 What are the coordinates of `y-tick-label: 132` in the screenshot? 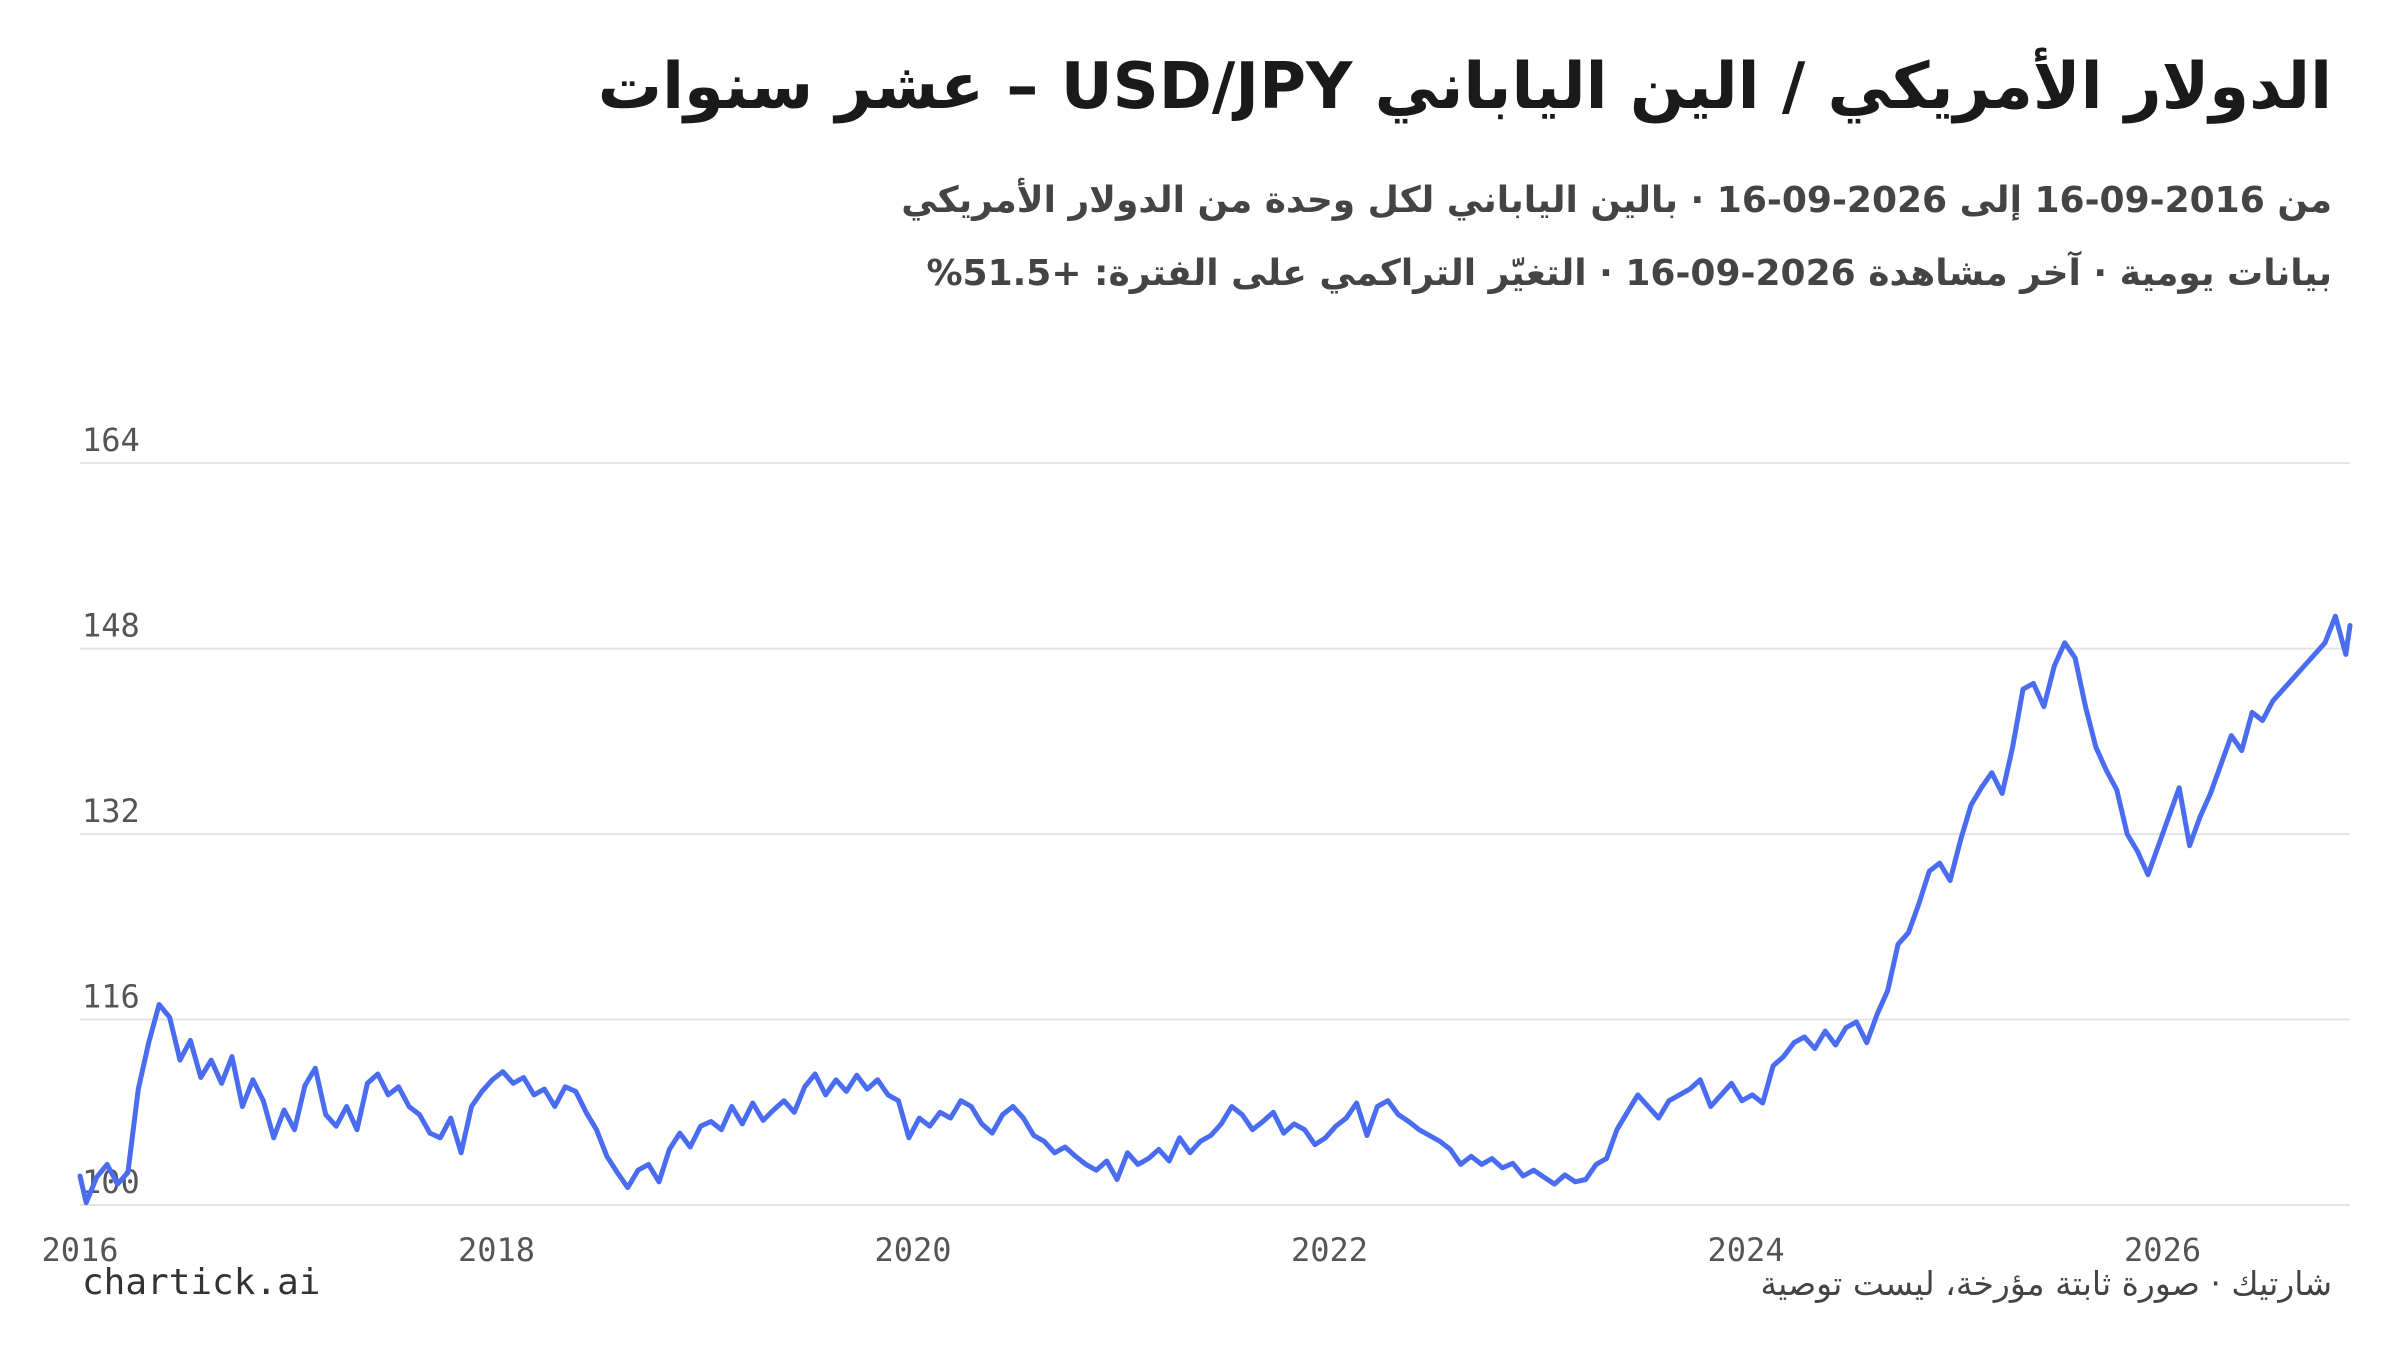 It's located at (111, 811).